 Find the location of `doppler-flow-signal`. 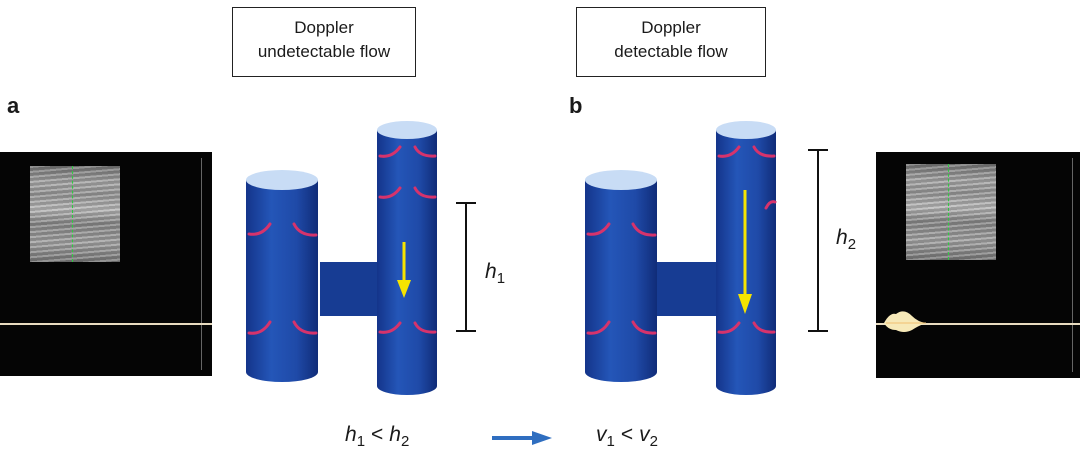

doppler-flow-signal is located at coordinates (905, 321).